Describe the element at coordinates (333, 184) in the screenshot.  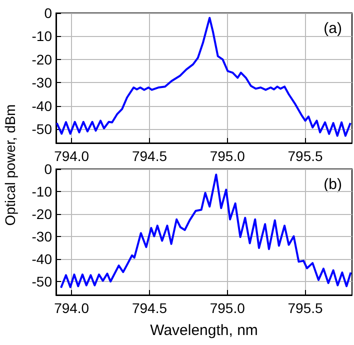
I see `annotation: (b)` at that location.